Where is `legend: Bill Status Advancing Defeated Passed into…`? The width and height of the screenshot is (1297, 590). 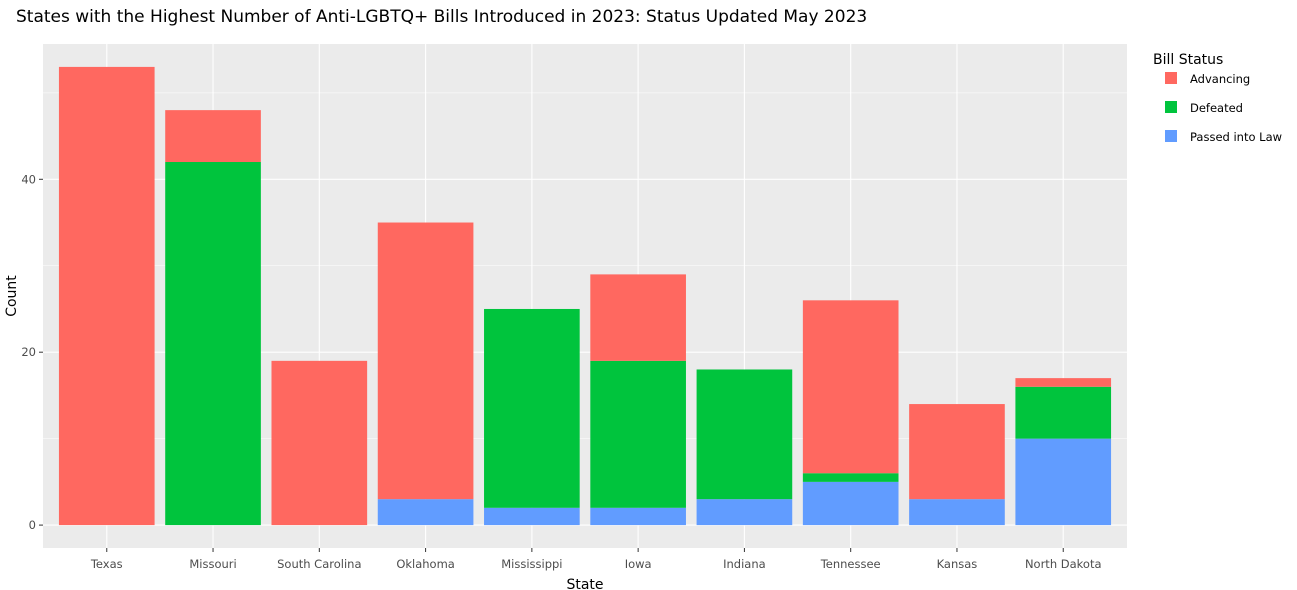 legend: Bill Status Advancing Defeated Passed into… is located at coordinates (1217, 98).